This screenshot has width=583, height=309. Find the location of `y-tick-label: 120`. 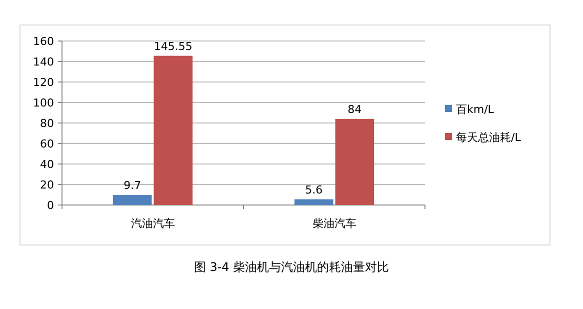

y-tick-label: 120 is located at coordinates (43, 82).